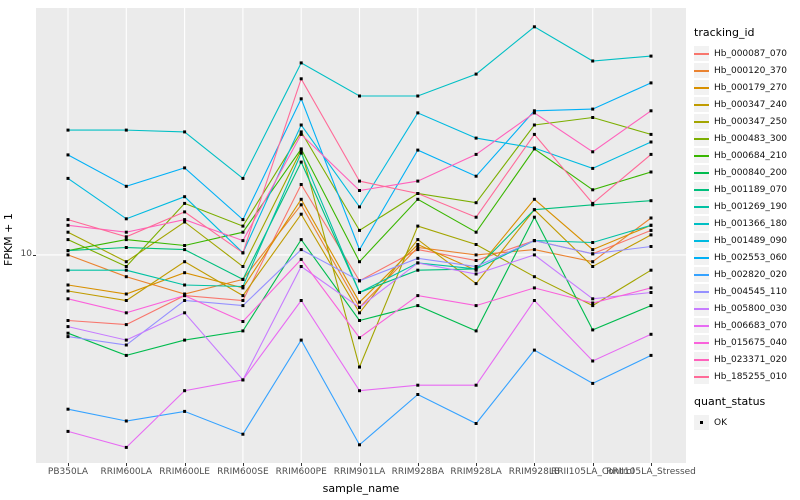 This screenshot has width=800, height=500. I want to click on legend-item-Hb_004545_110: Hb_004545_110, so click(746, 291).